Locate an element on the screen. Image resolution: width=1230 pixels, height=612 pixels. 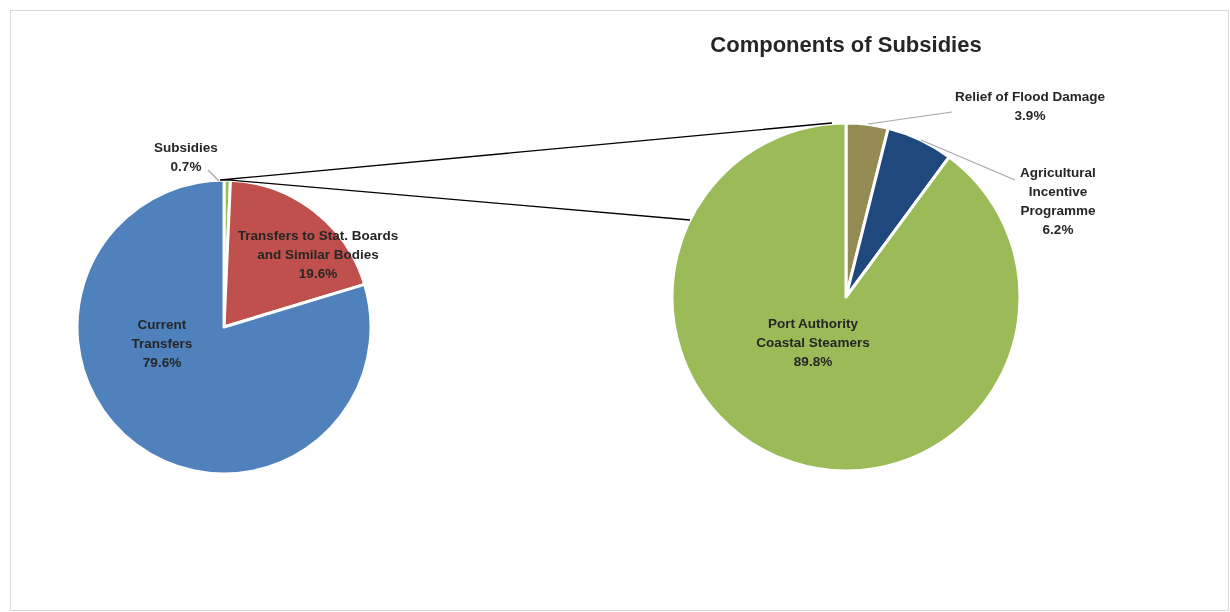
data-label: 89.8% is located at coordinates (813, 361).